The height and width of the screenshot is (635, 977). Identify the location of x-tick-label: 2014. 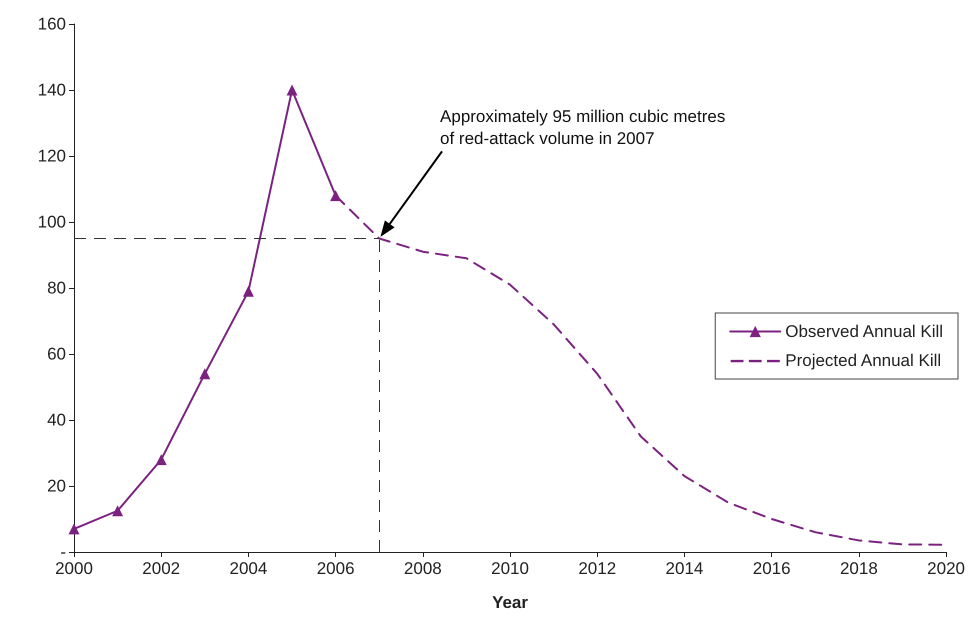
(685, 568).